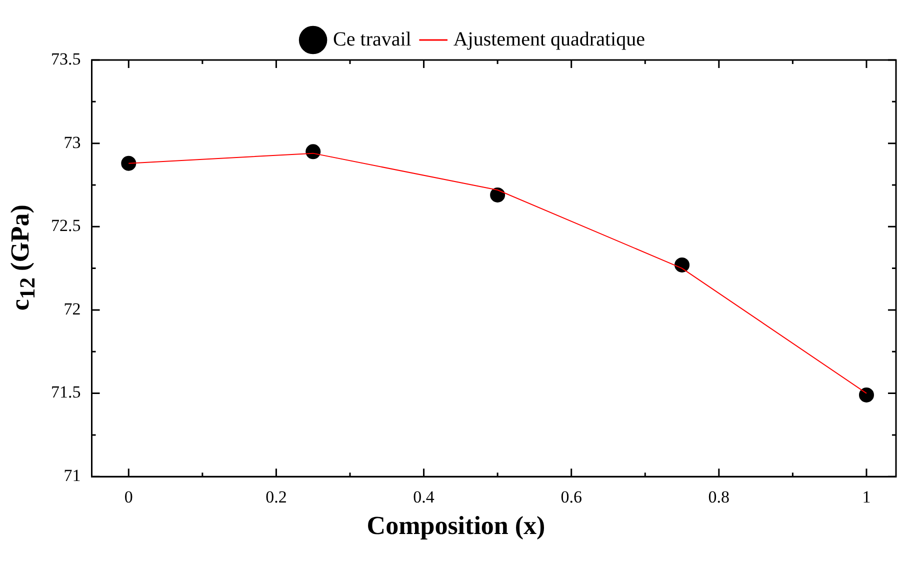 Image resolution: width=912 pixels, height=563 pixels. I want to click on legend-label: Ajustement quadratique, so click(549, 39).